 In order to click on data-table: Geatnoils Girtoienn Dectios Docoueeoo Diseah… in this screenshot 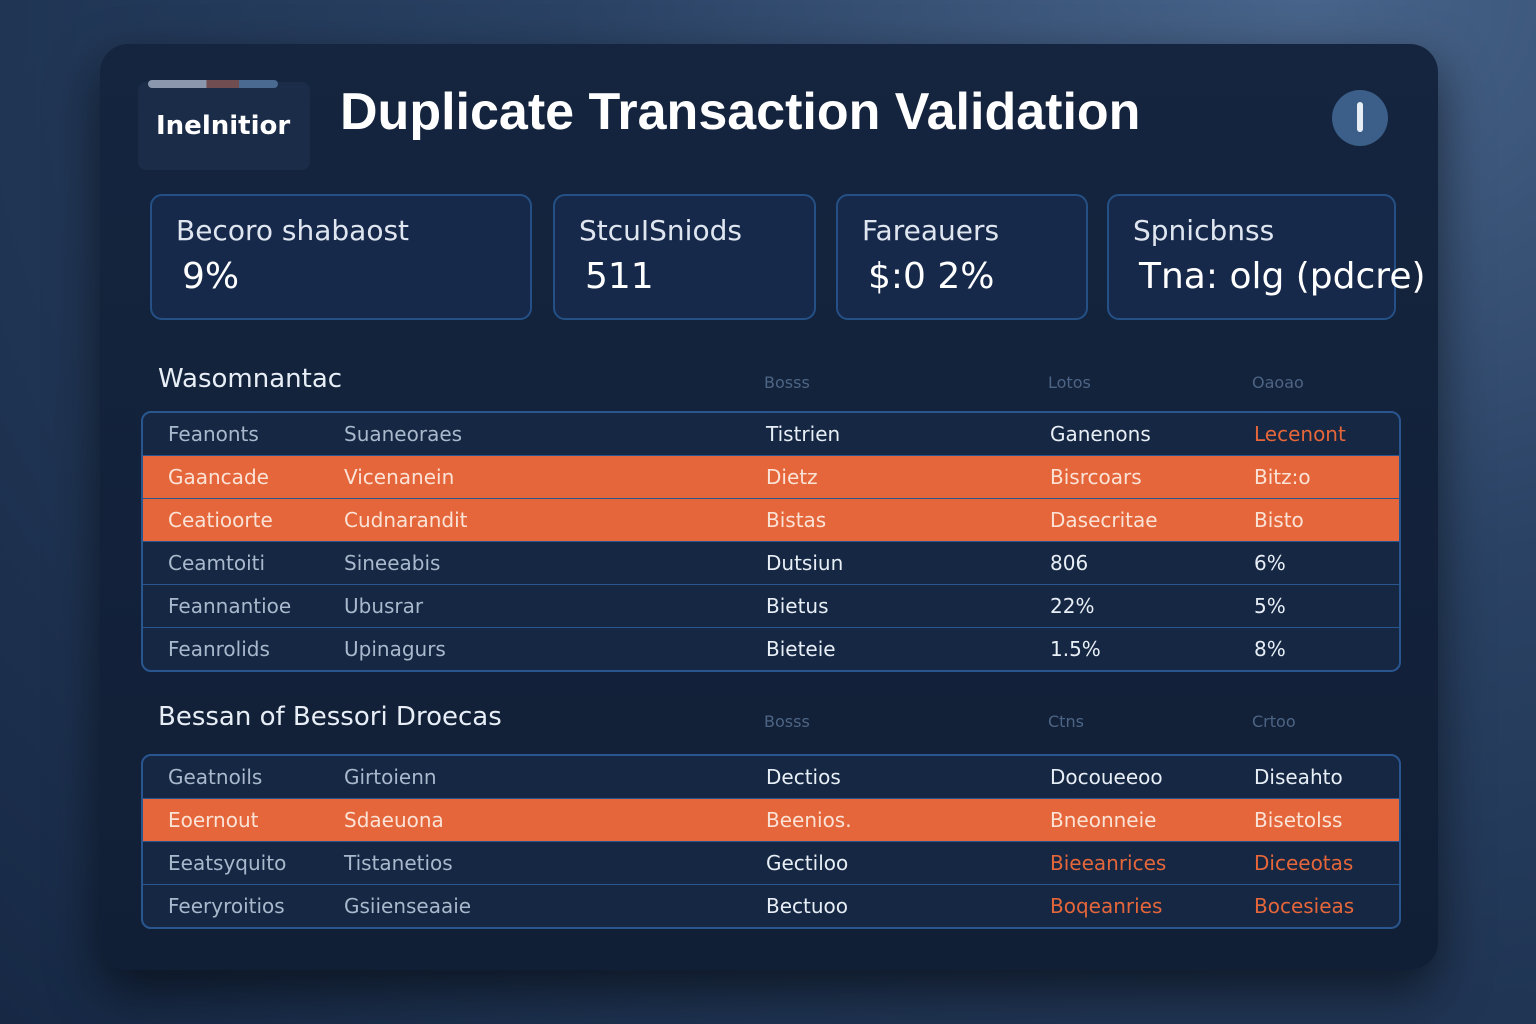, I will do `click(771, 841)`.